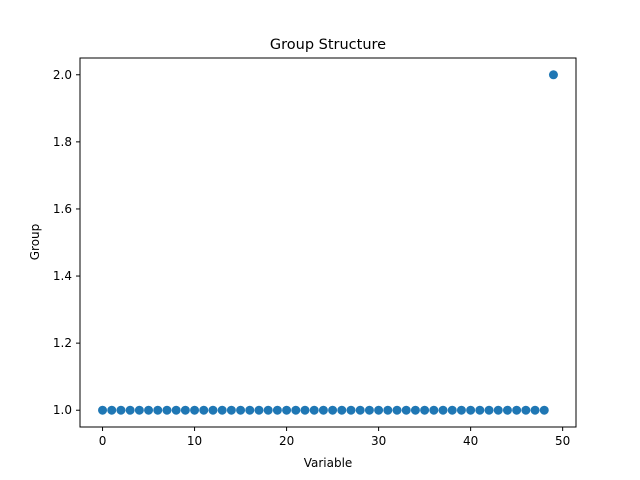 The height and width of the screenshot is (480, 640). Describe the element at coordinates (62, 75) in the screenshot. I see `y-tick-label: 2.0` at that location.